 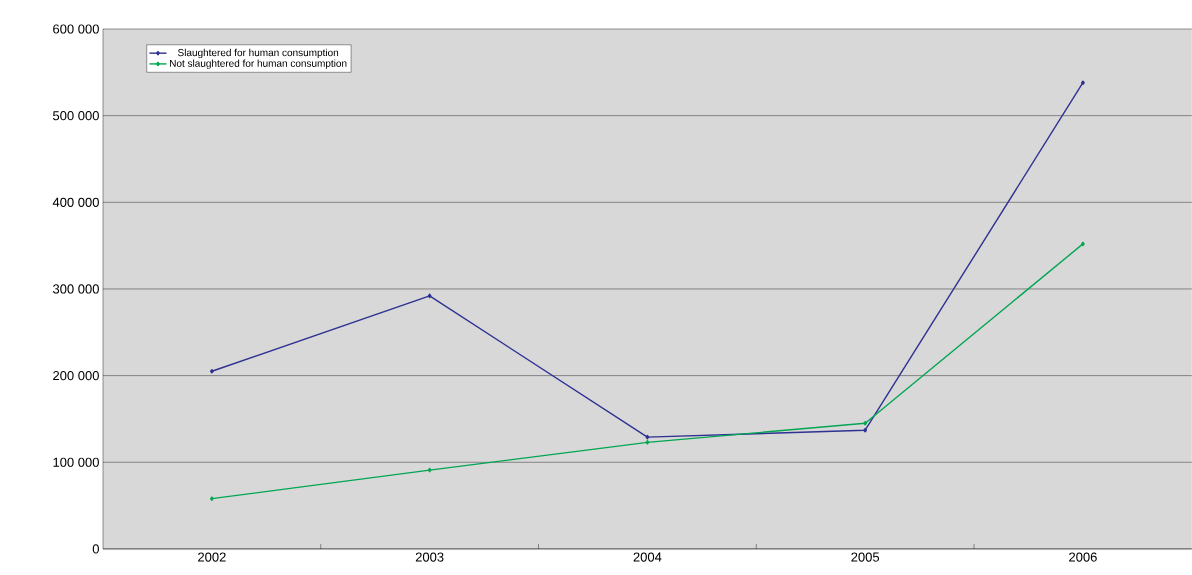 I want to click on y-tick-label: 100 000, so click(x=76, y=462).